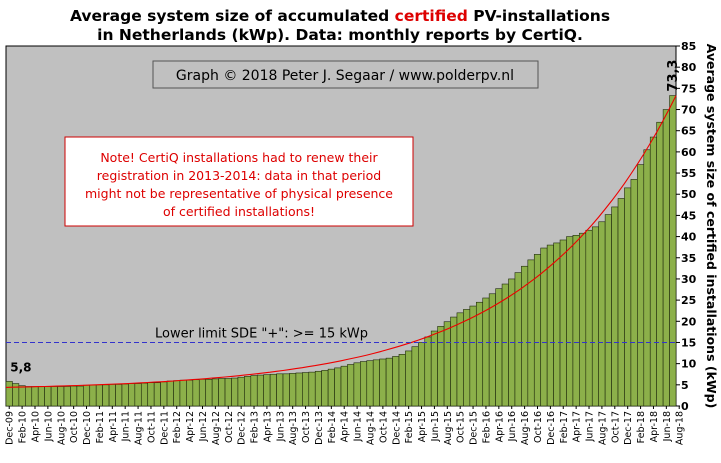 Image resolution: width=721 pixels, height=463 pixels. I want to click on y-tick-label: 85, so click(688, 46).